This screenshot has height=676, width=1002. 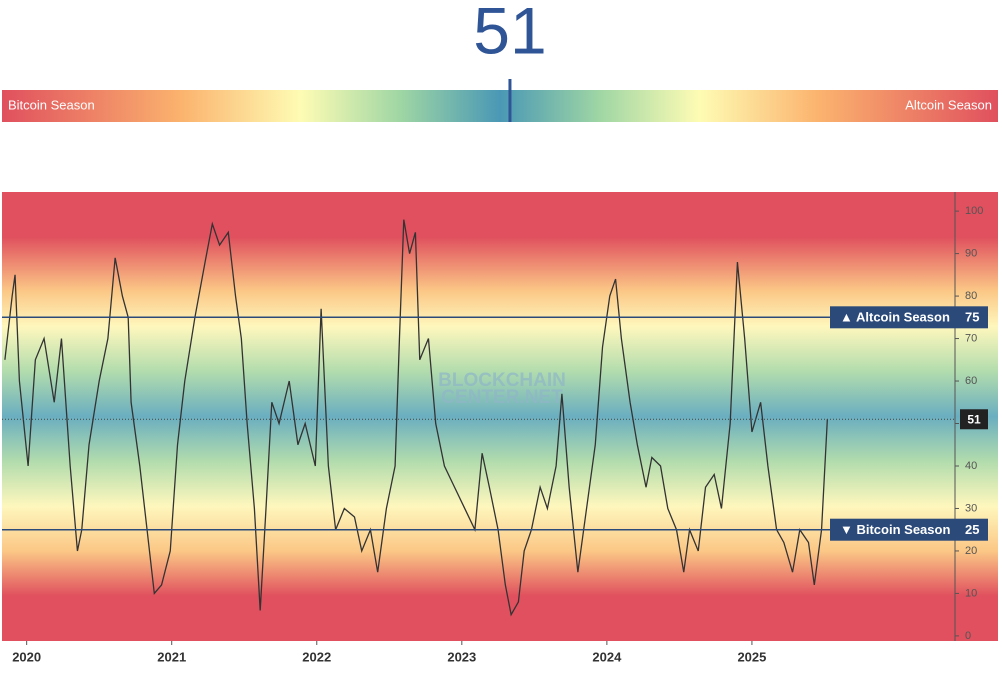 I want to click on watermark: BLOCKCHAIN, so click(x=502, y=380).